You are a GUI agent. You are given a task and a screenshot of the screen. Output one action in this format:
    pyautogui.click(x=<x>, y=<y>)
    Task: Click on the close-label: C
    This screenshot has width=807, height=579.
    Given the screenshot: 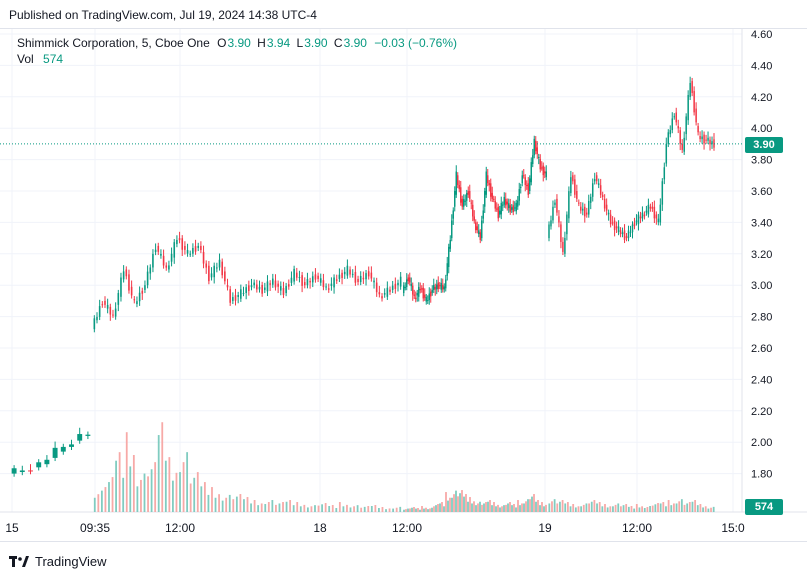 What is the action you would take?
    pyautogui.click(x=338, y=43)
    